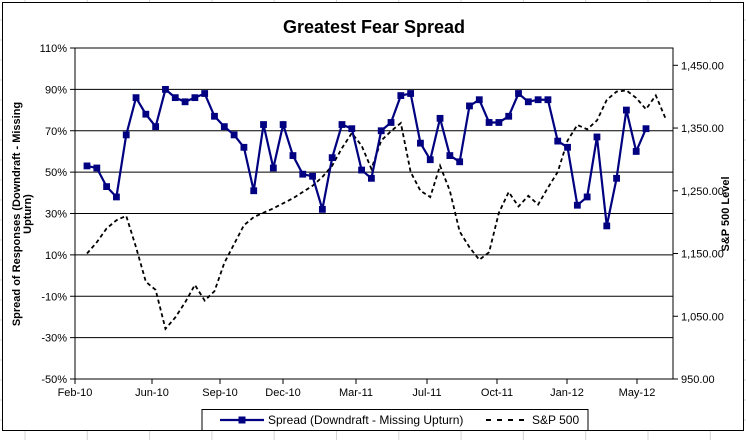  What do you see at coordinates (219, 393) in the screenshot?
I see `x-axis-tick-label: Sep-10` at bounding box center [219, 393].